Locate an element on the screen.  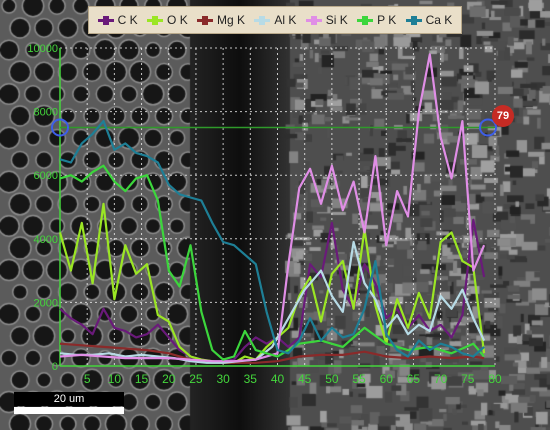
legend-label: P K is located at coordinates (387, 20).